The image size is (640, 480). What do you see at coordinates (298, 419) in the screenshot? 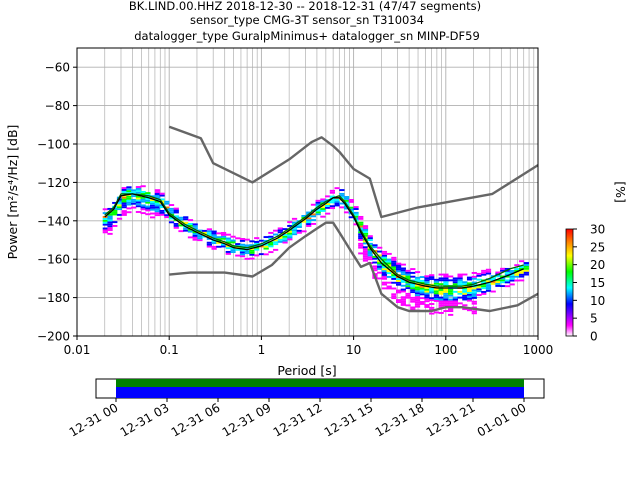
I see `timeline-tick-label: 12-31 12` at bounding box center [298, 419].